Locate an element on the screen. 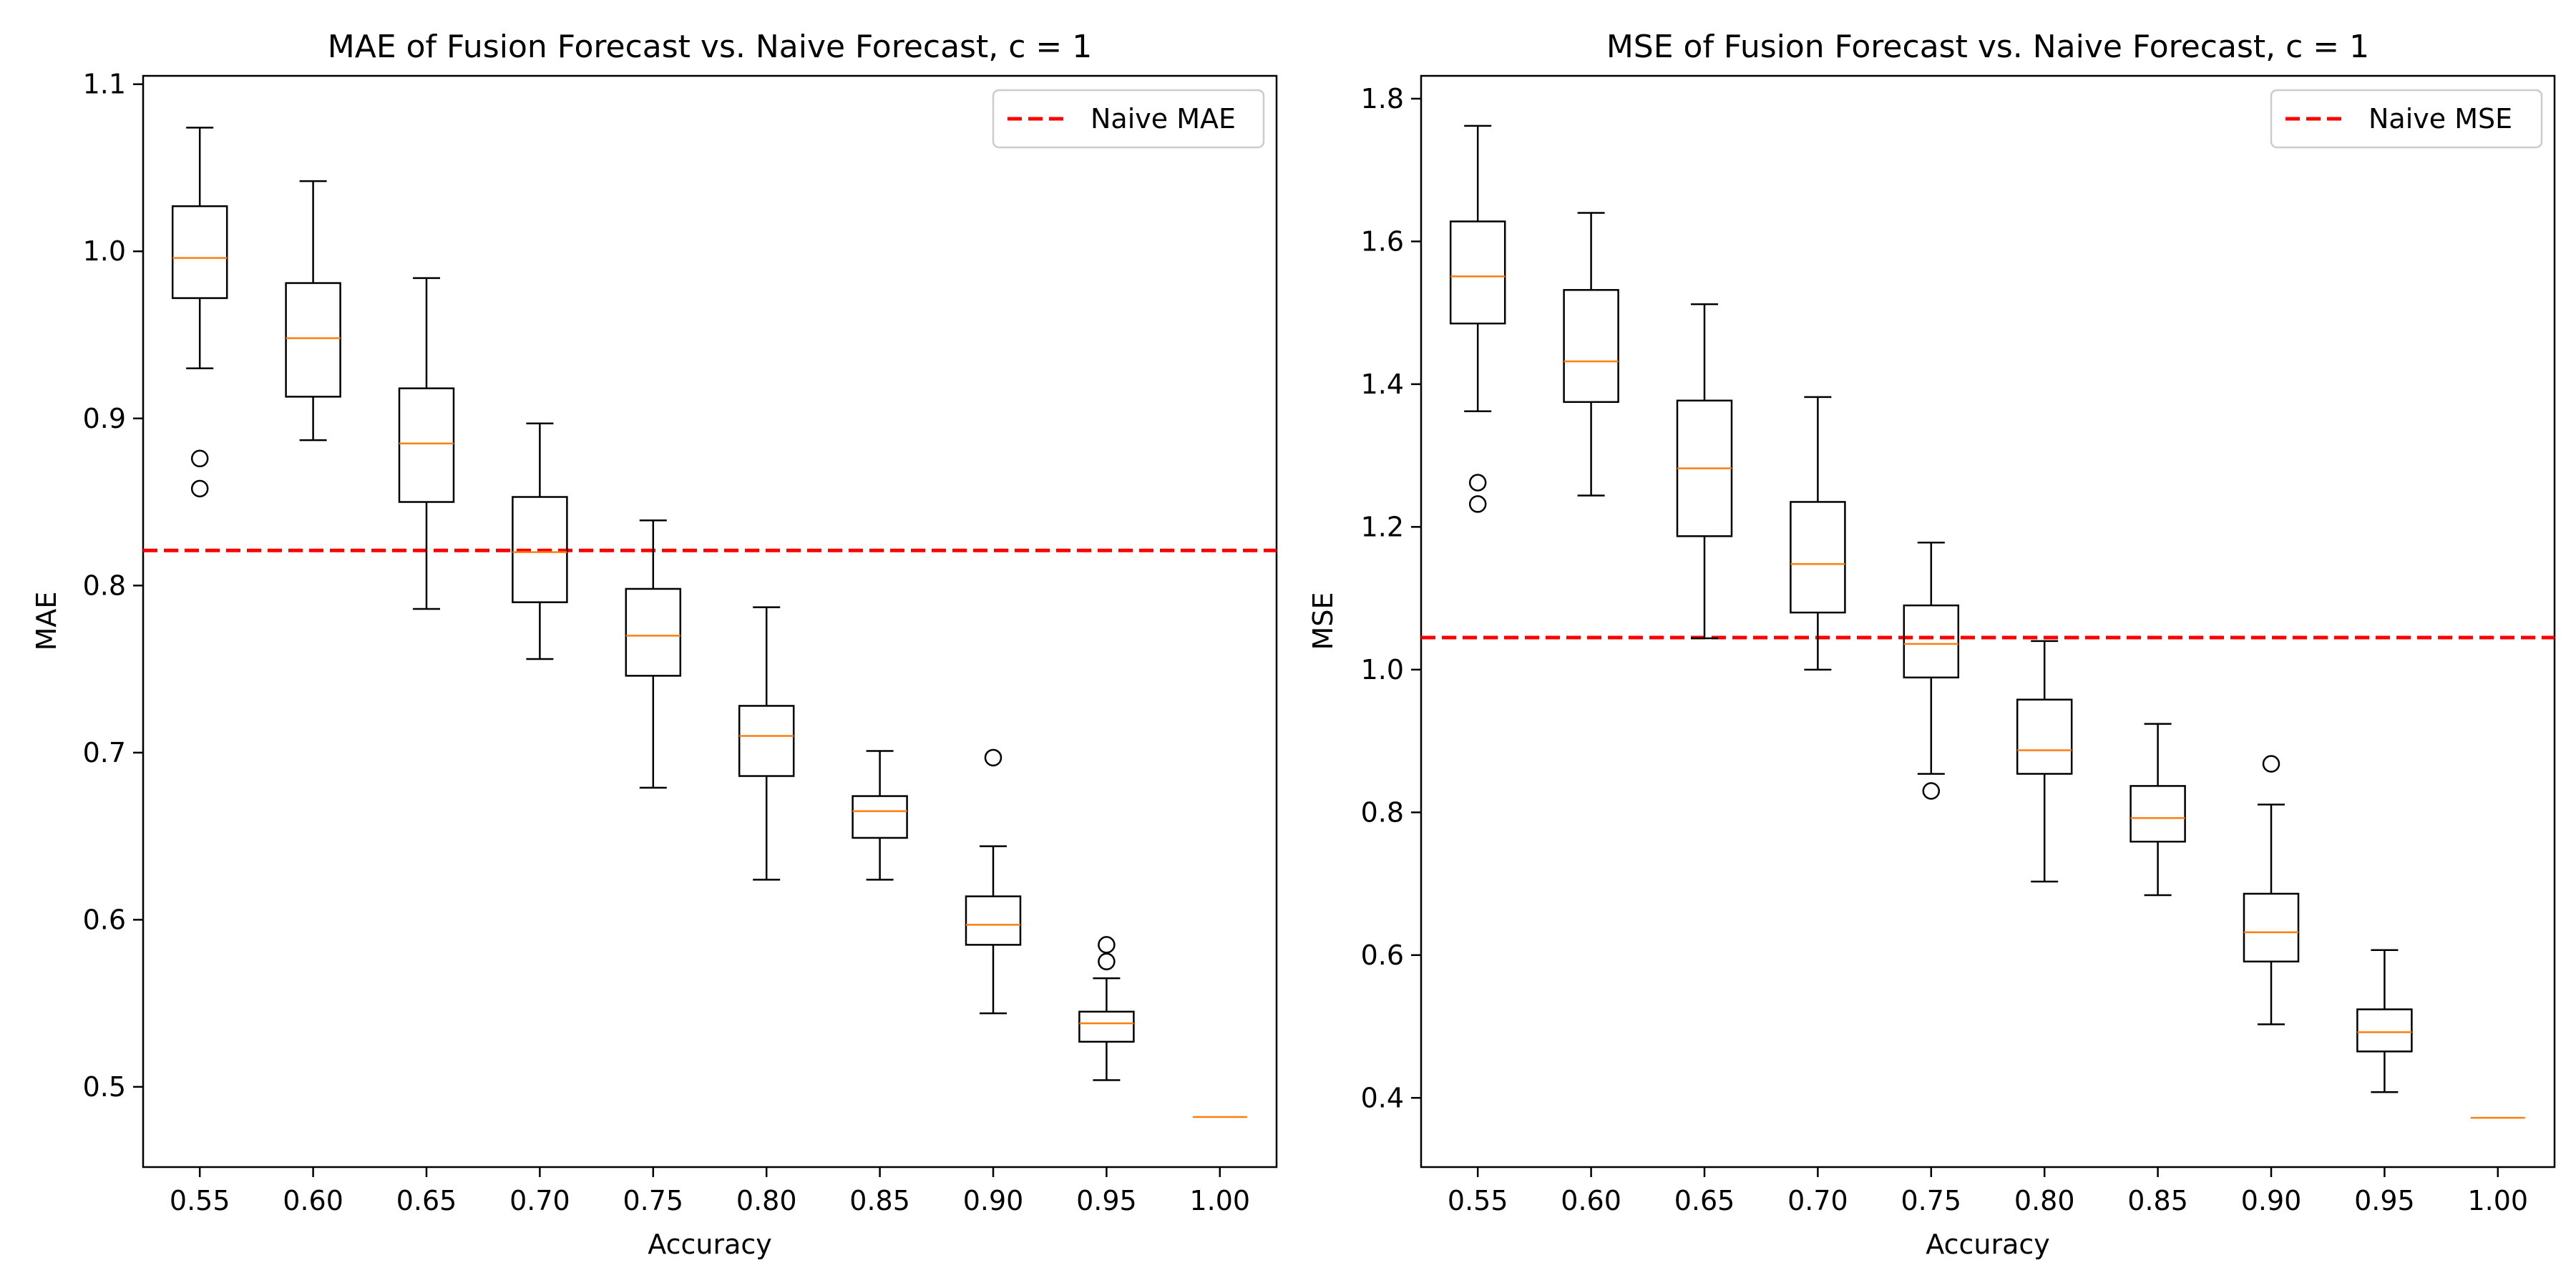 This screenshot has width=2576, height=1288. mae-y-tick-label: 0.8 is located at coordinates (104, 585).